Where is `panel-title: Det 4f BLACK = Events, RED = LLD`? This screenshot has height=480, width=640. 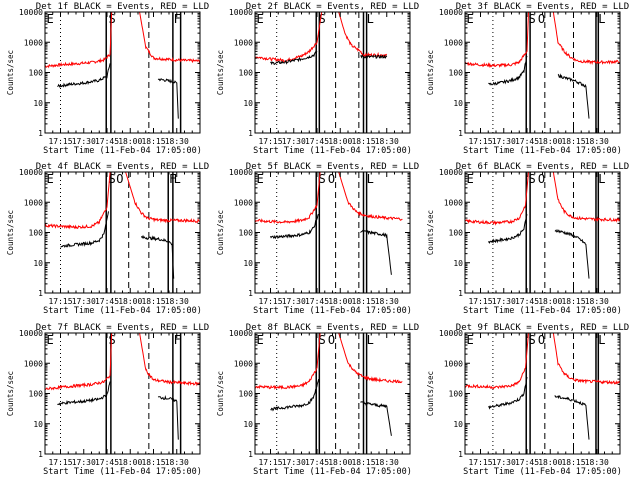
panel-title: Det 4f BLACK = Events, RED = LLD is located at coordinates (122, 167).